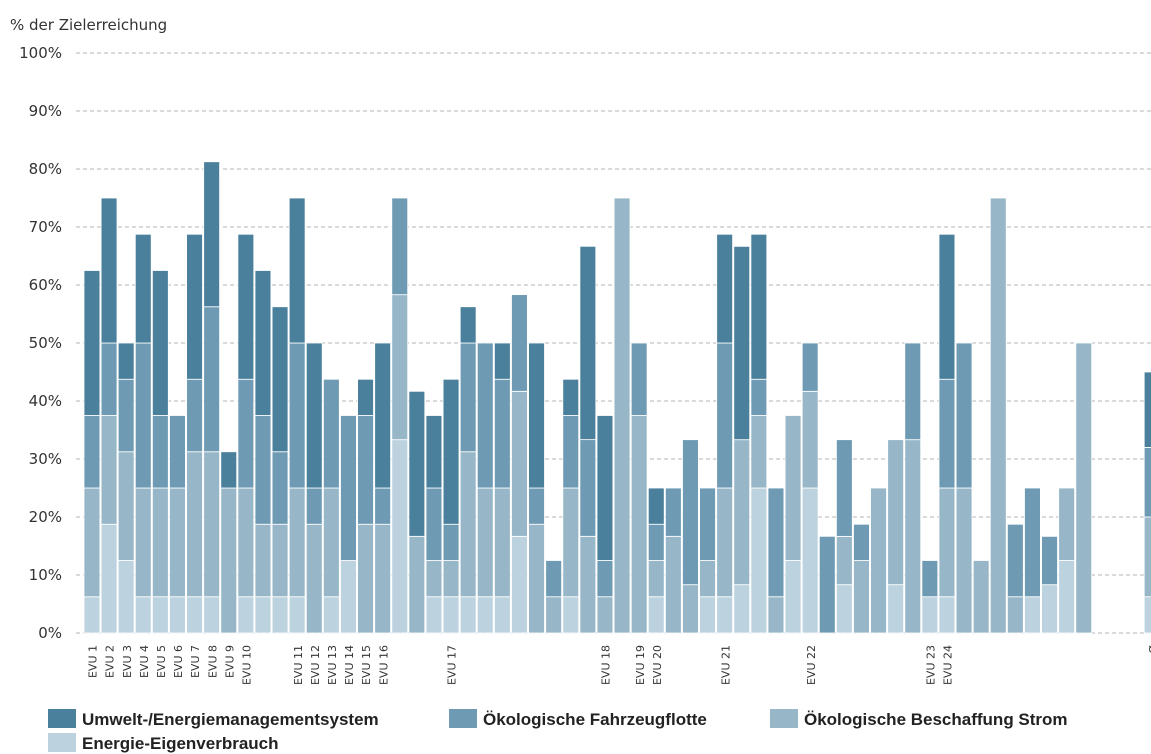 Image resolution: width=1151 pixels, height=754 pixels. Describe the element at coordinates (45, 459) in the screenshot. I see `y-tick-label: 30%` at that location.